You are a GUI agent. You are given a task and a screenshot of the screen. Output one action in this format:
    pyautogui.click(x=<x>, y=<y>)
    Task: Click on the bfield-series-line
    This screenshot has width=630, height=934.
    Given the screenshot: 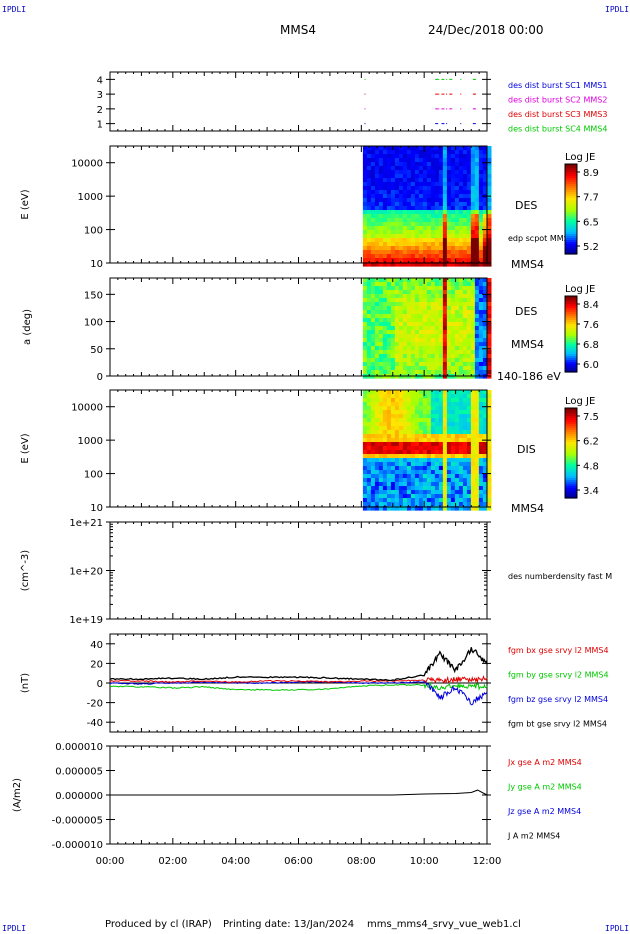 What is the action you would take?
    pyautogui.click(x=298, y=686)
    